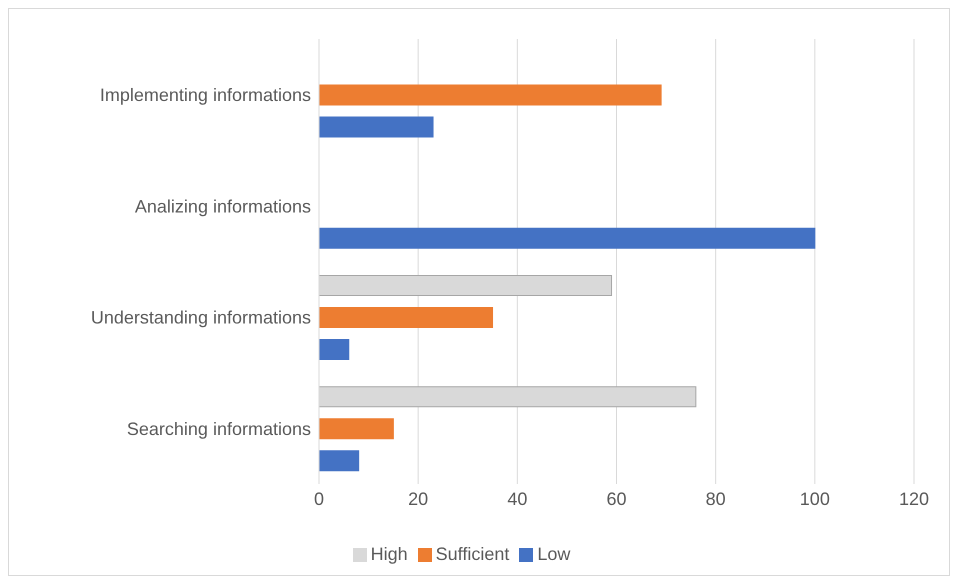 Image resolution: width=958 pixels, height=582 pixels. I want to click on x-tick-label: 20, so click(418, 498).